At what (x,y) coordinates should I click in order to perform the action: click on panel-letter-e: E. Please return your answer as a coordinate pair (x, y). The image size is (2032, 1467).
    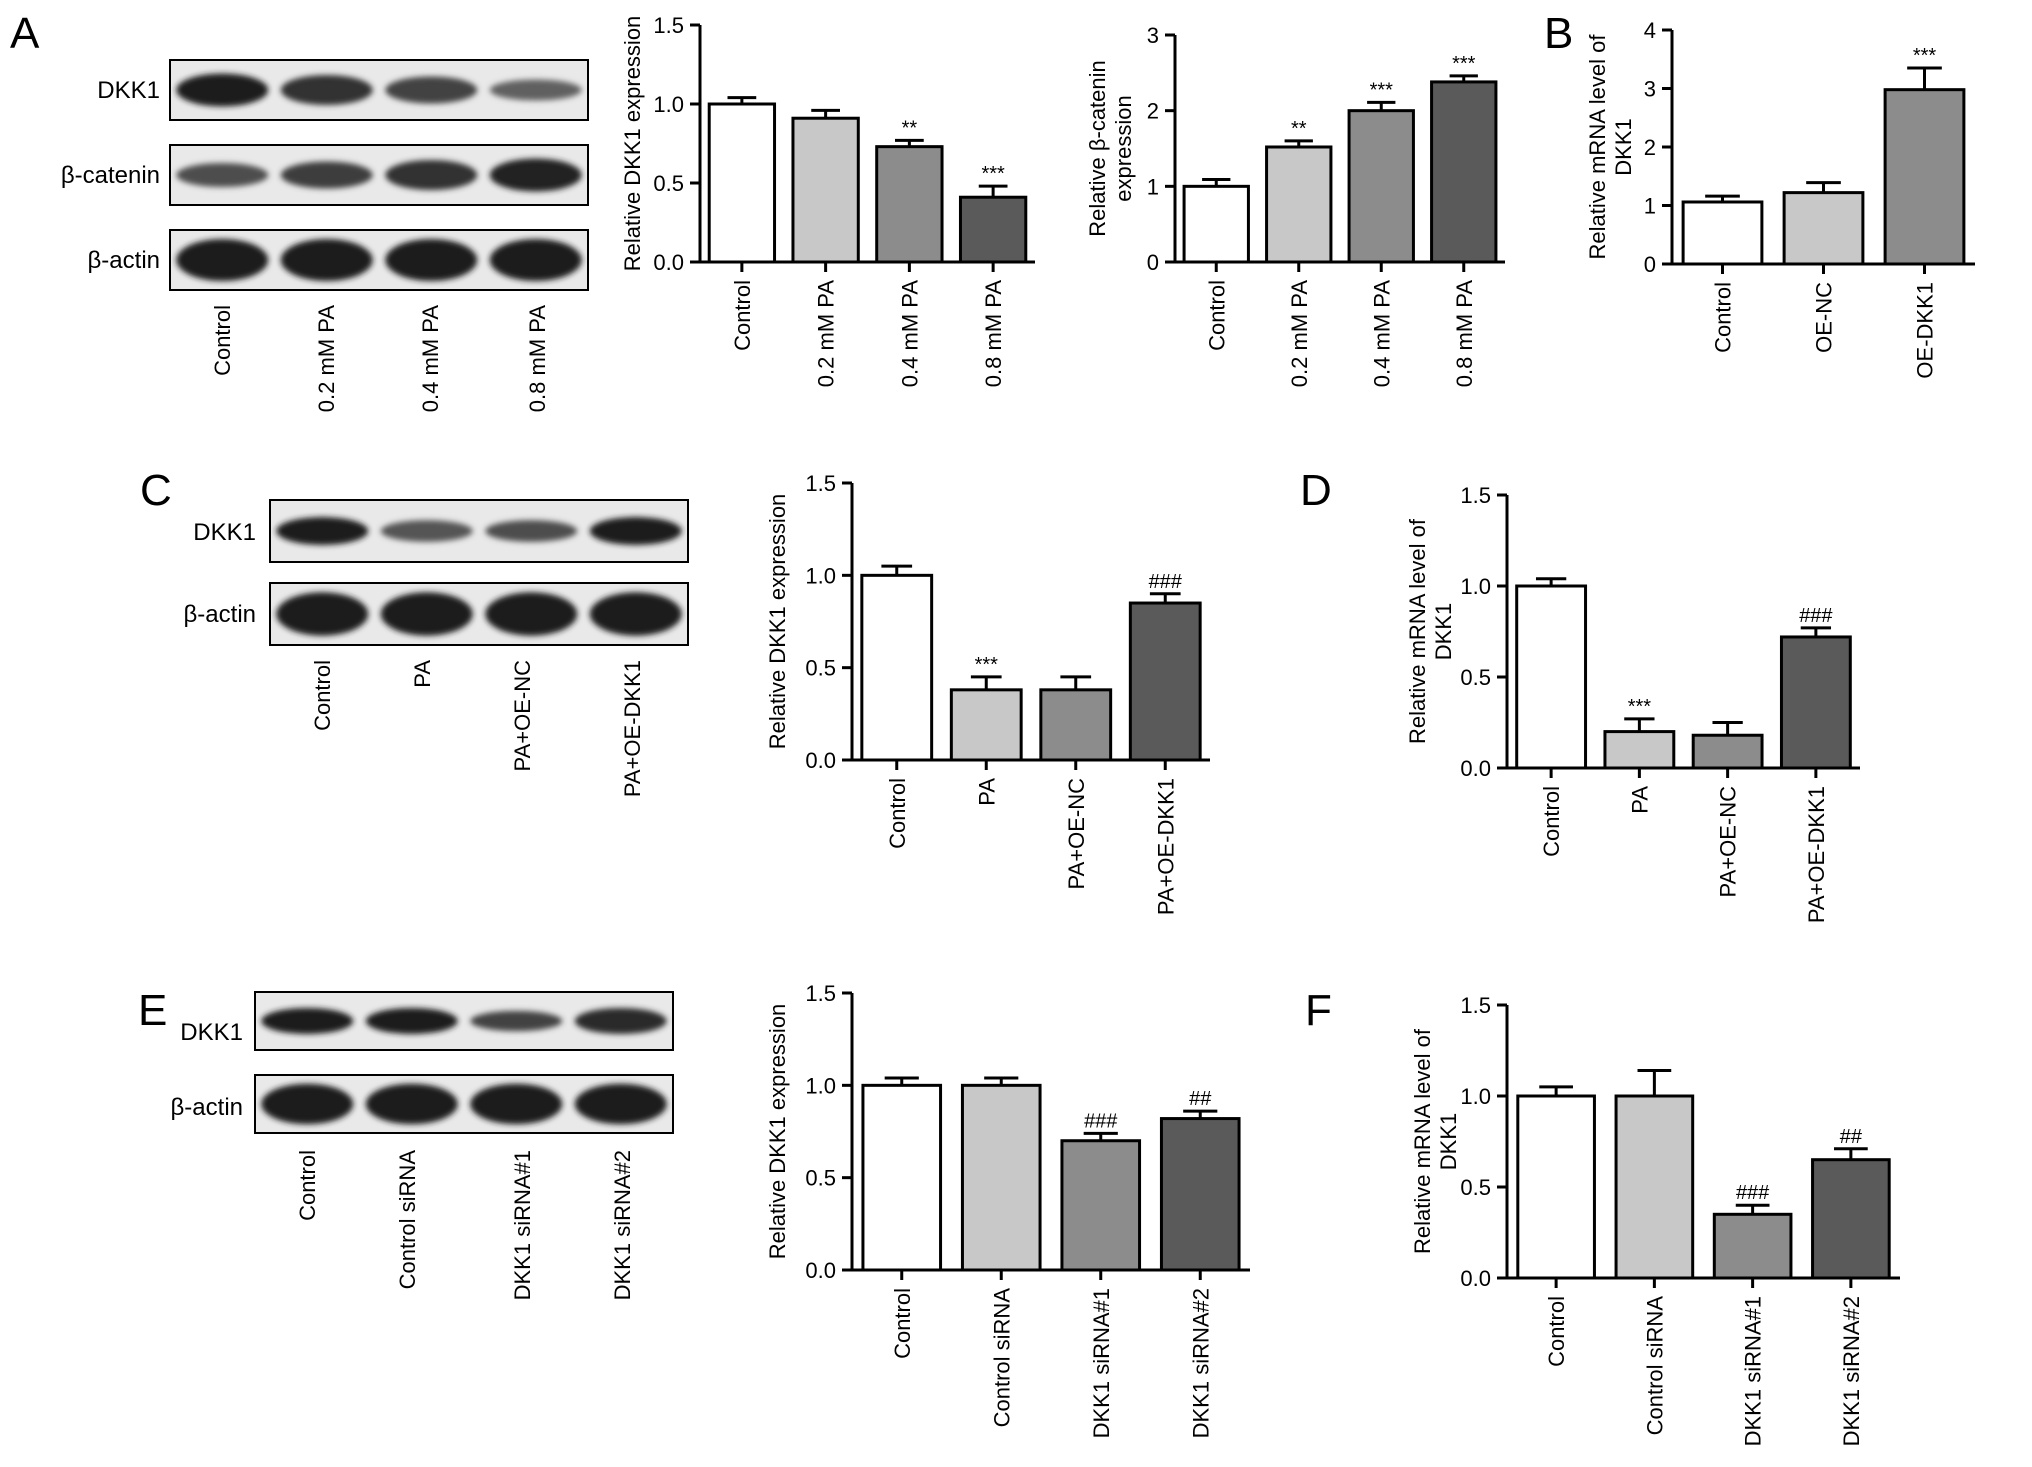
    Looking at the image, I should click on (152, 1010).